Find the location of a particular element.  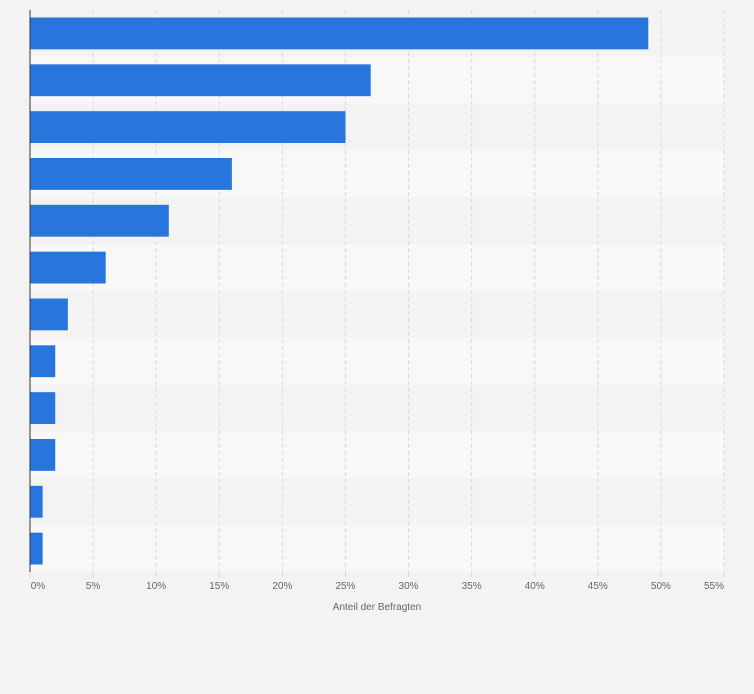

x-tick-label: 25% is located at coordinates (345, 586).